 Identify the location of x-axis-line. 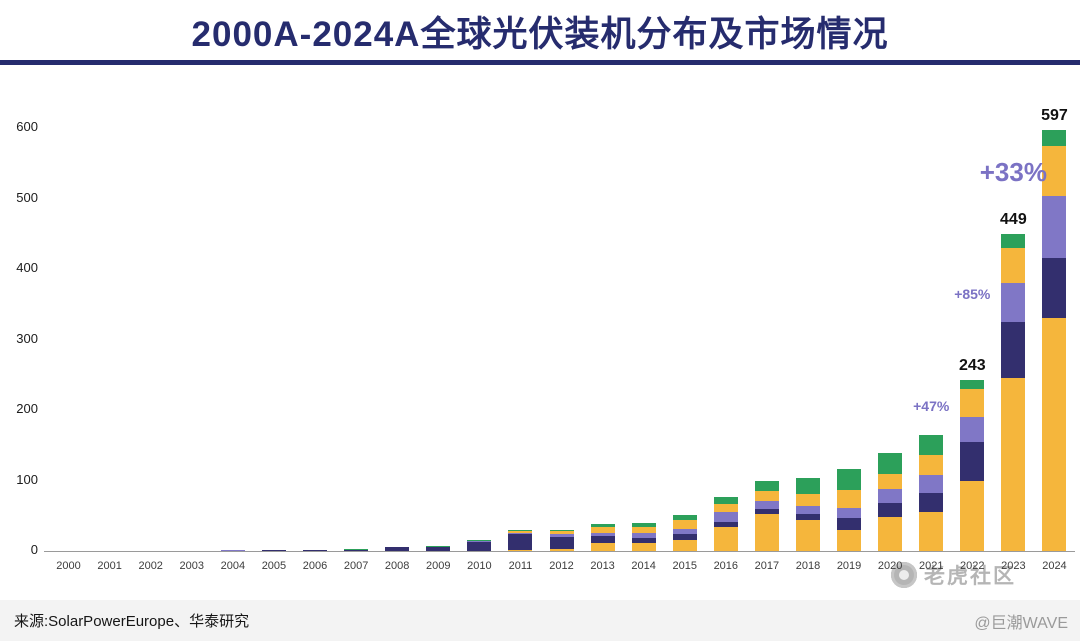
(559, 551).